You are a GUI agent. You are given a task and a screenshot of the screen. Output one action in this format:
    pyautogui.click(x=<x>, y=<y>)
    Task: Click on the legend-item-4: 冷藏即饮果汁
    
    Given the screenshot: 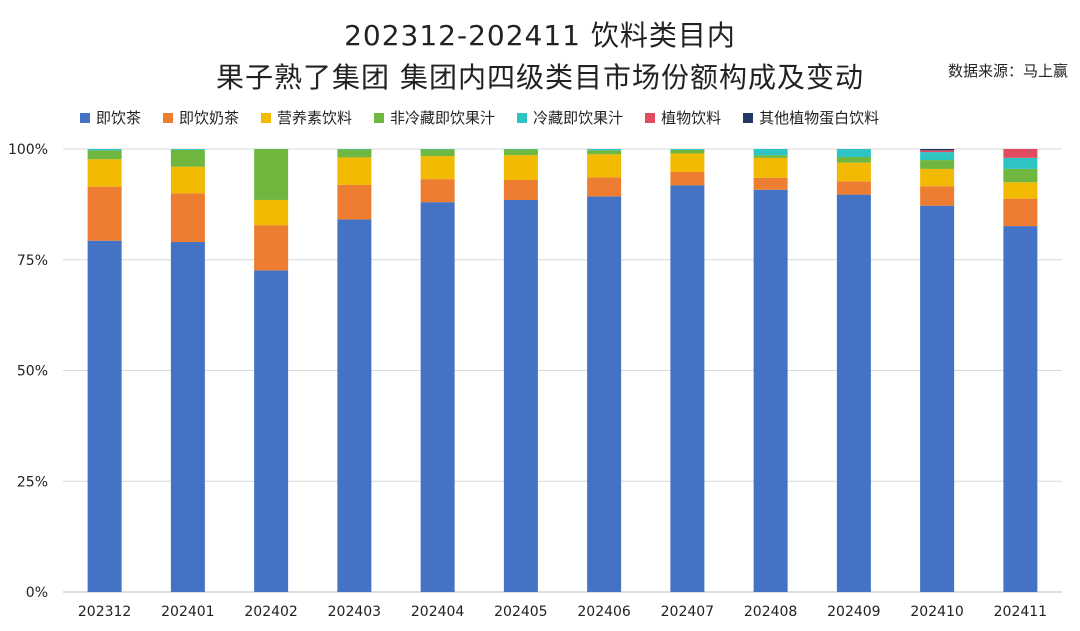 What is the action you would take?
    pyautogui.click(x=570, y=117)
    